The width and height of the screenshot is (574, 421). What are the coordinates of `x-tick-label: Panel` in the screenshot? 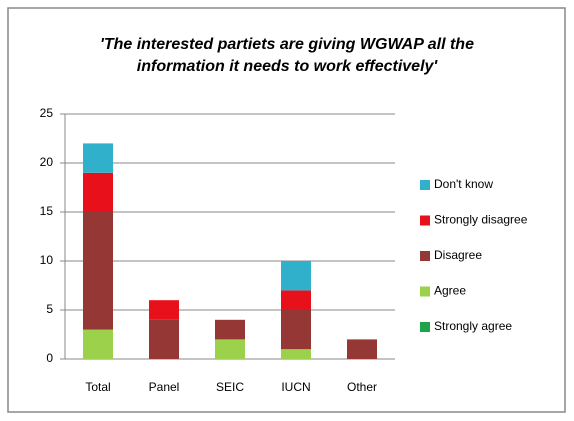 It's located at (164, 387).